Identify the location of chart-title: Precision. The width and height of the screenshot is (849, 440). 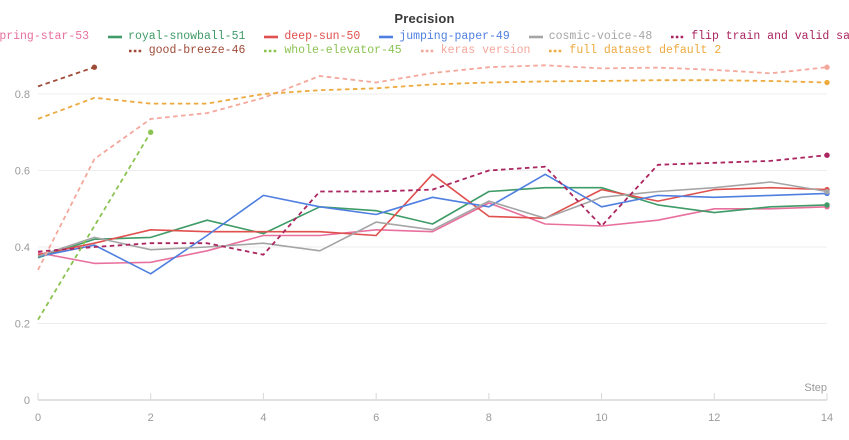
(424, 18).